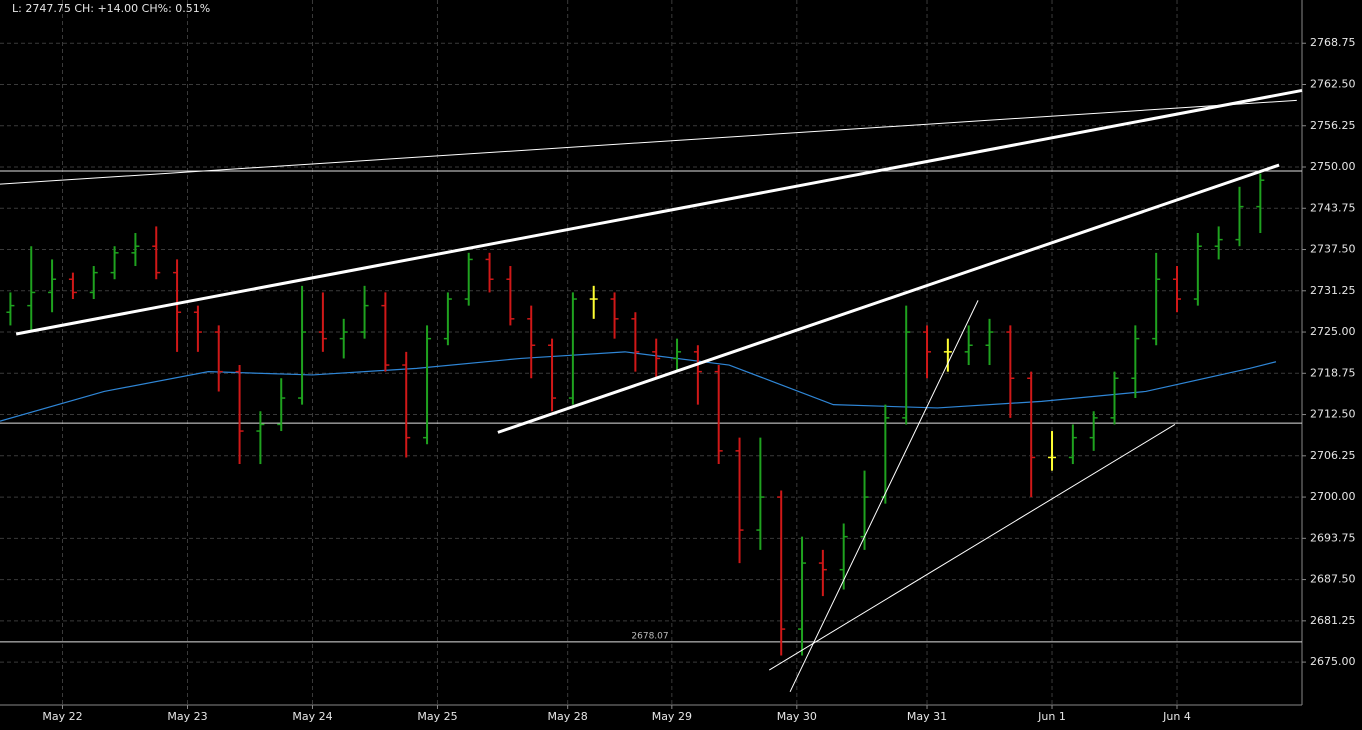  What do you see at coordinates (1333, 290) in the screenshot?
I see `y-tick-label: 2731.25` at bounding box center [1333, 290].